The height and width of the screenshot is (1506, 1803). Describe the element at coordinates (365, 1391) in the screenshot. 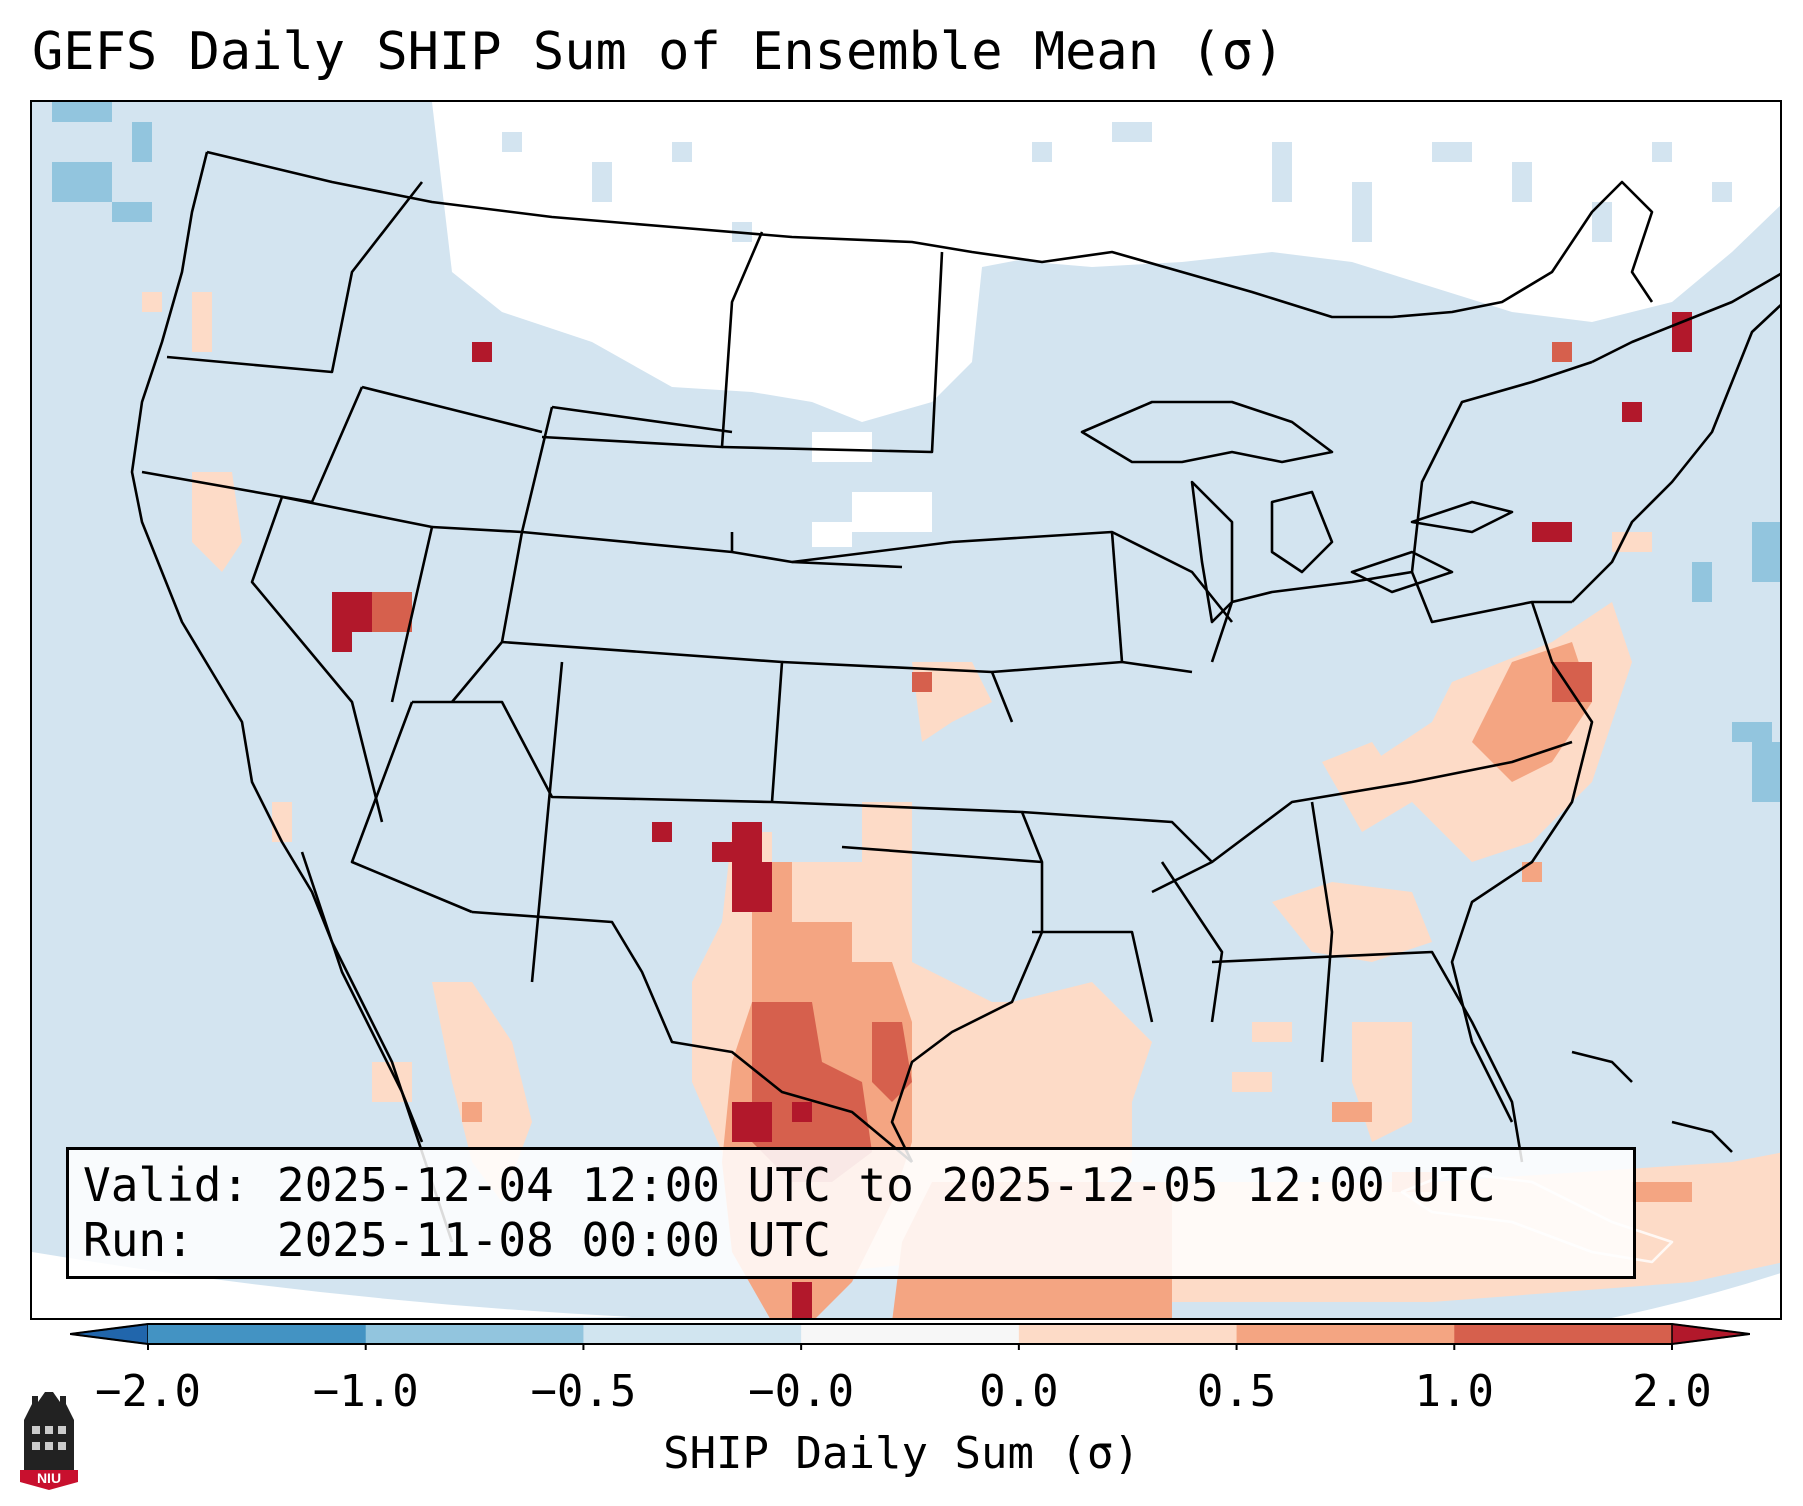

I see `colorbar-tick-label: −1.0` at that location.